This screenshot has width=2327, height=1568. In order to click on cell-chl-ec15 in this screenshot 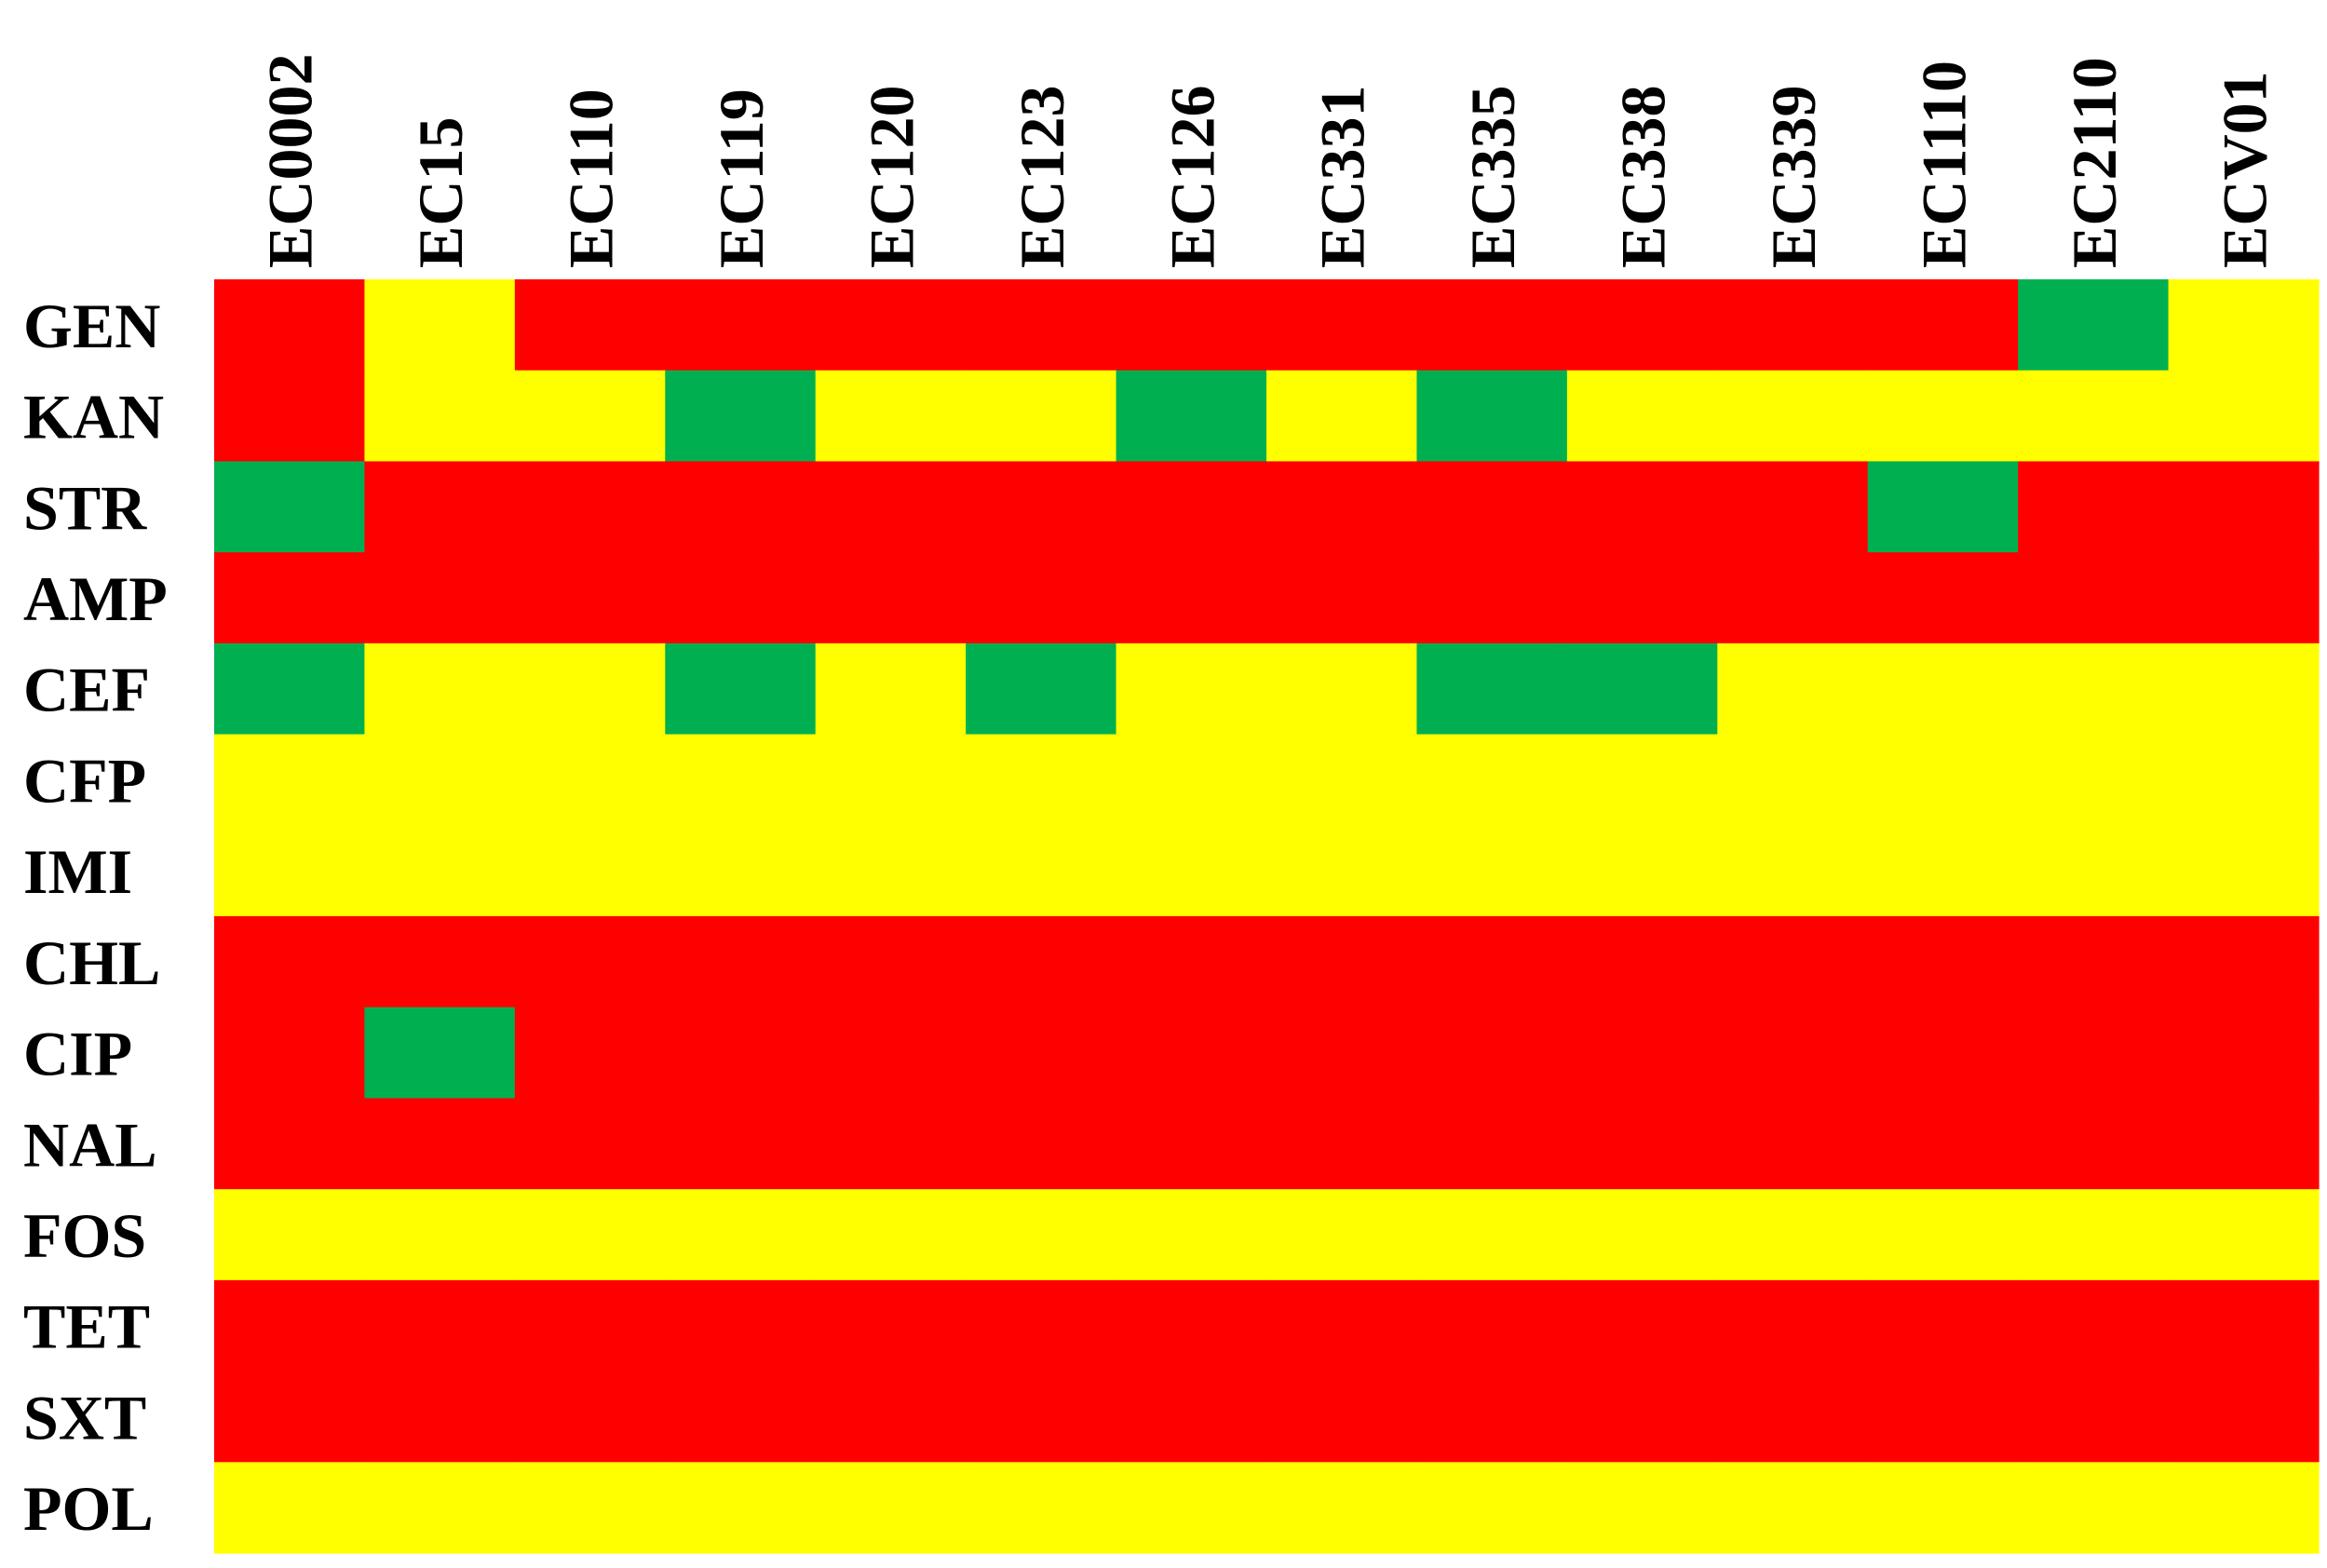, I will do `click(440, 962)`.